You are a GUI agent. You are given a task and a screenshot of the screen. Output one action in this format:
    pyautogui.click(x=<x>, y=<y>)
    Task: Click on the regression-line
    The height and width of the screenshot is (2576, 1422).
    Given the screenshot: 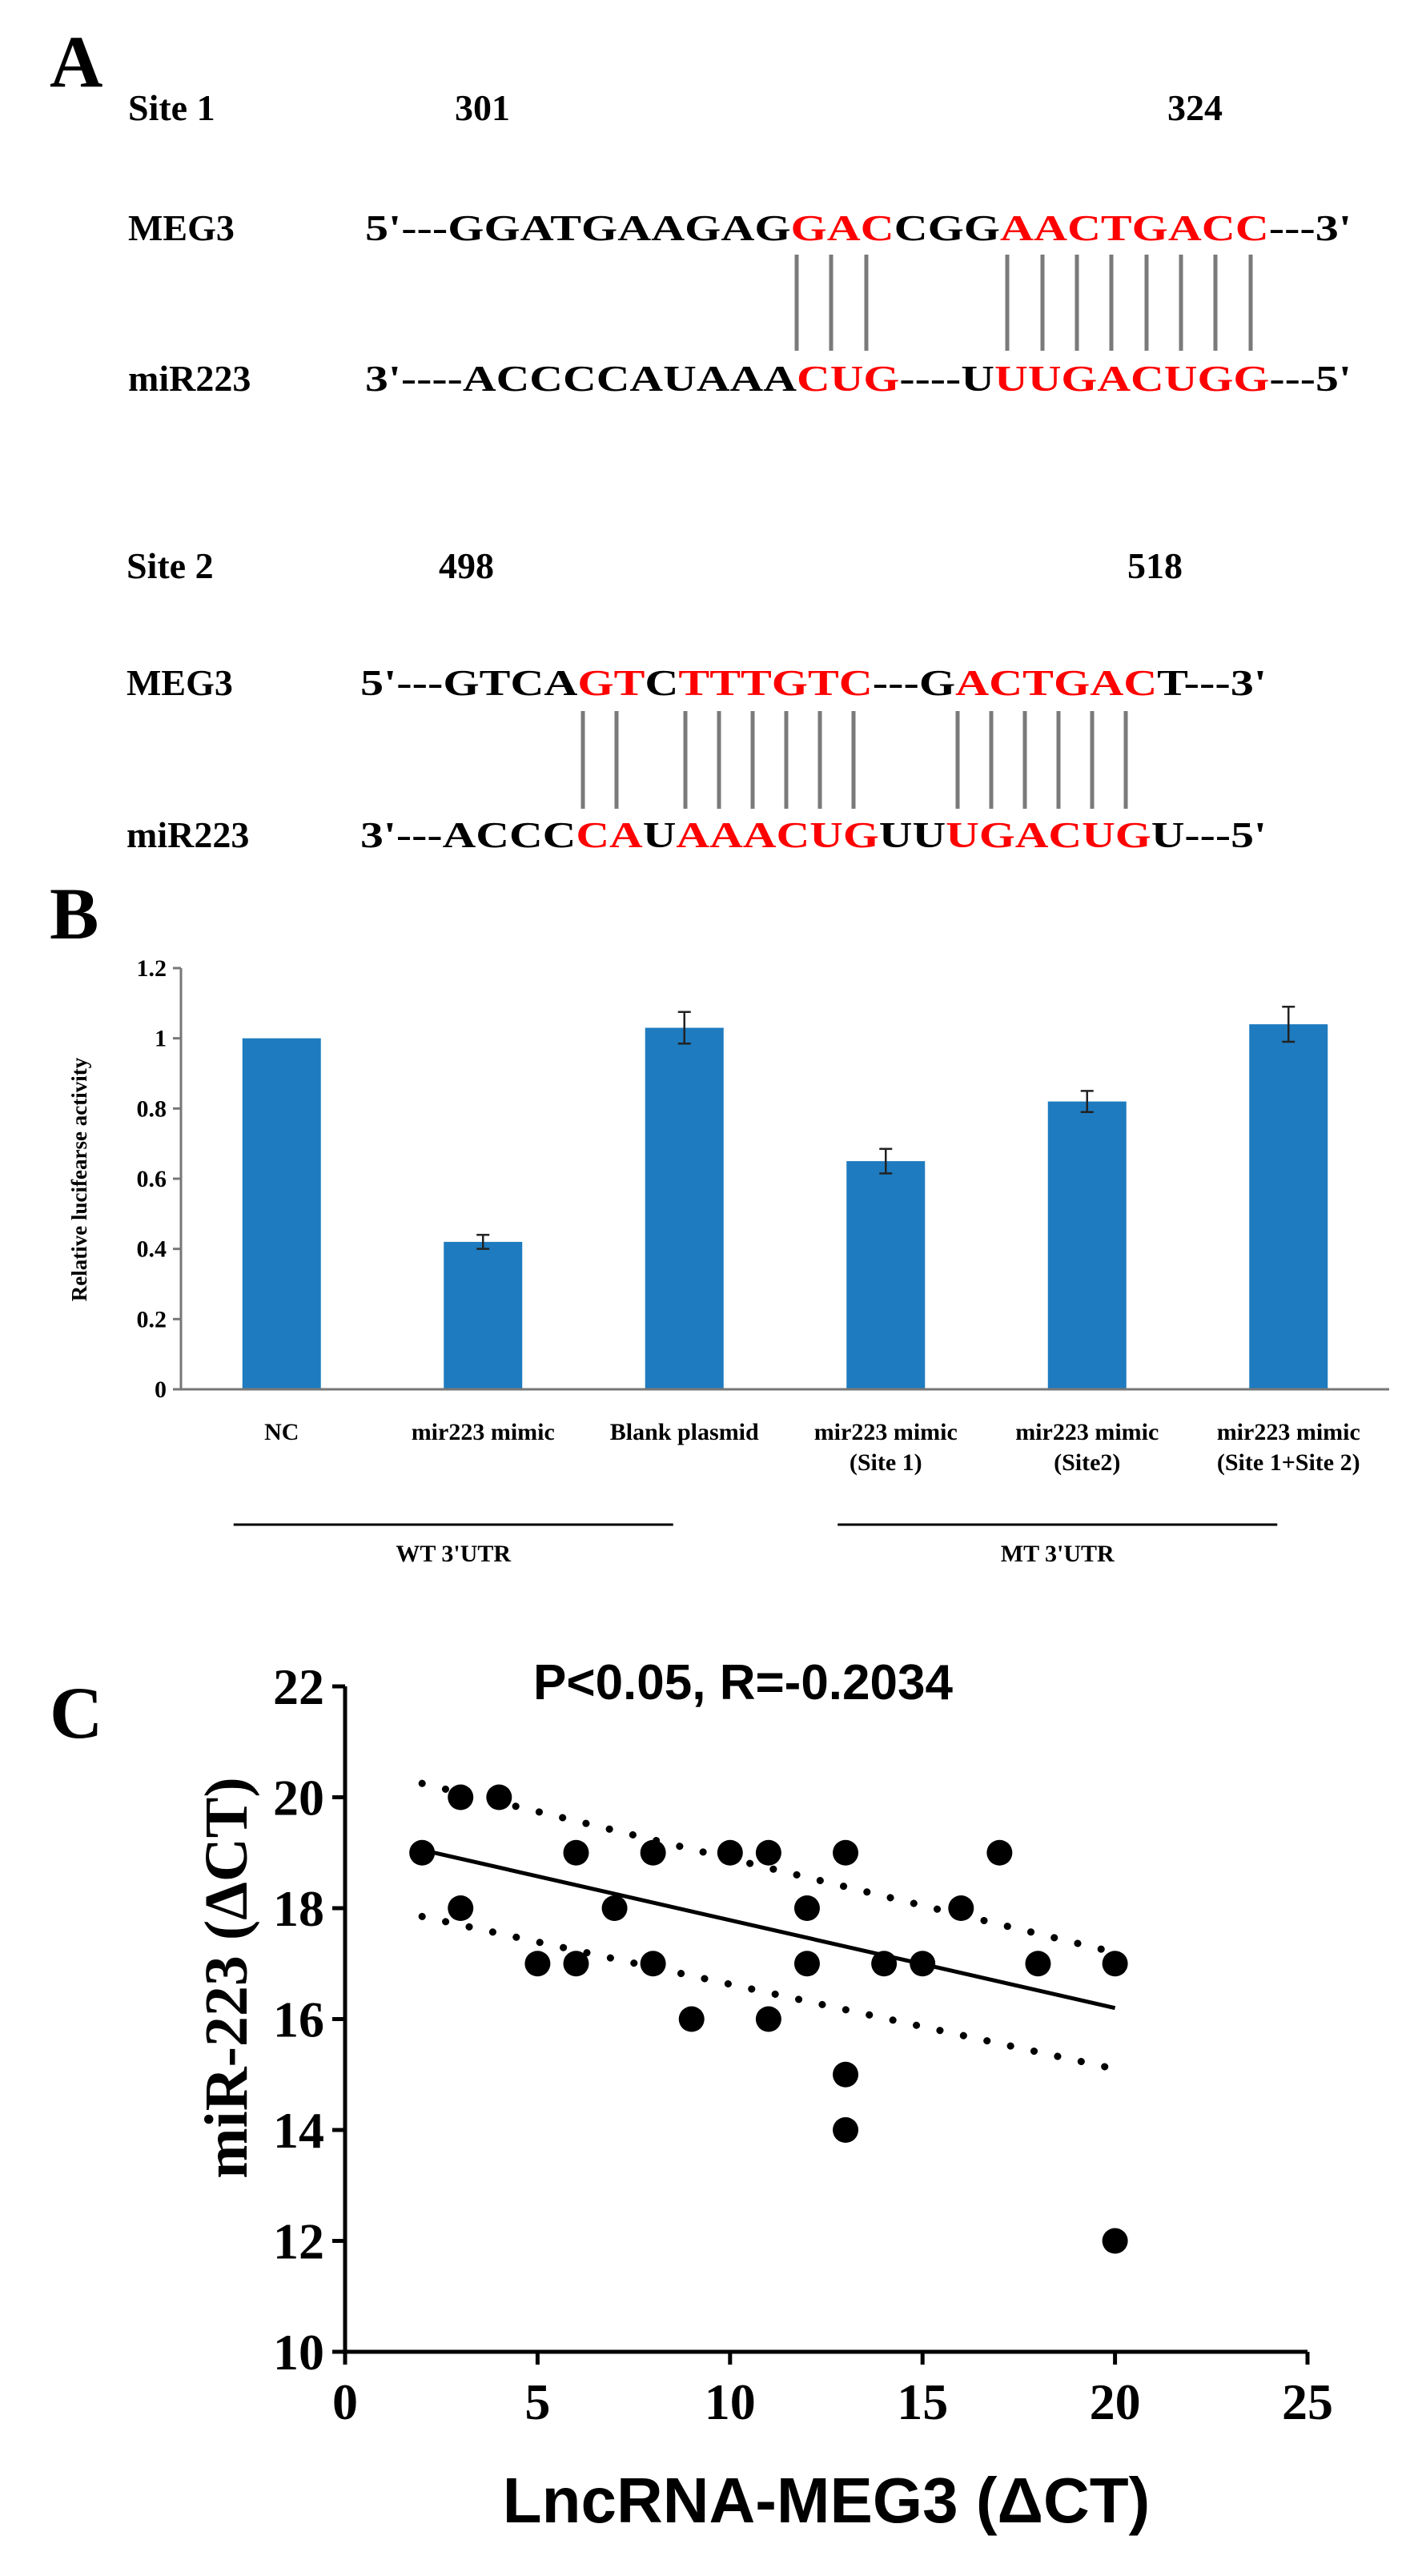 What is the action you would take?
    pyautogui.click(x=768, y=1929)
    